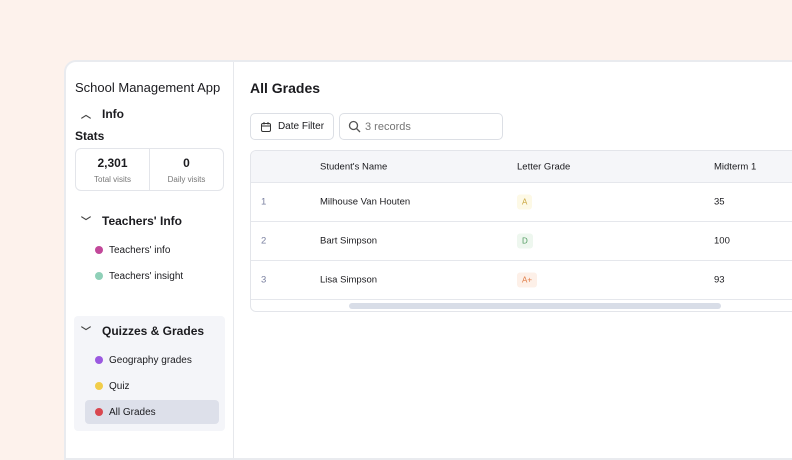 The height and width of the screenshot is (460, 792). What do you see at coordinates (535, 306) in the screenshot?
I see `horizontal-scrollbar` at bounding box center [535, 306].